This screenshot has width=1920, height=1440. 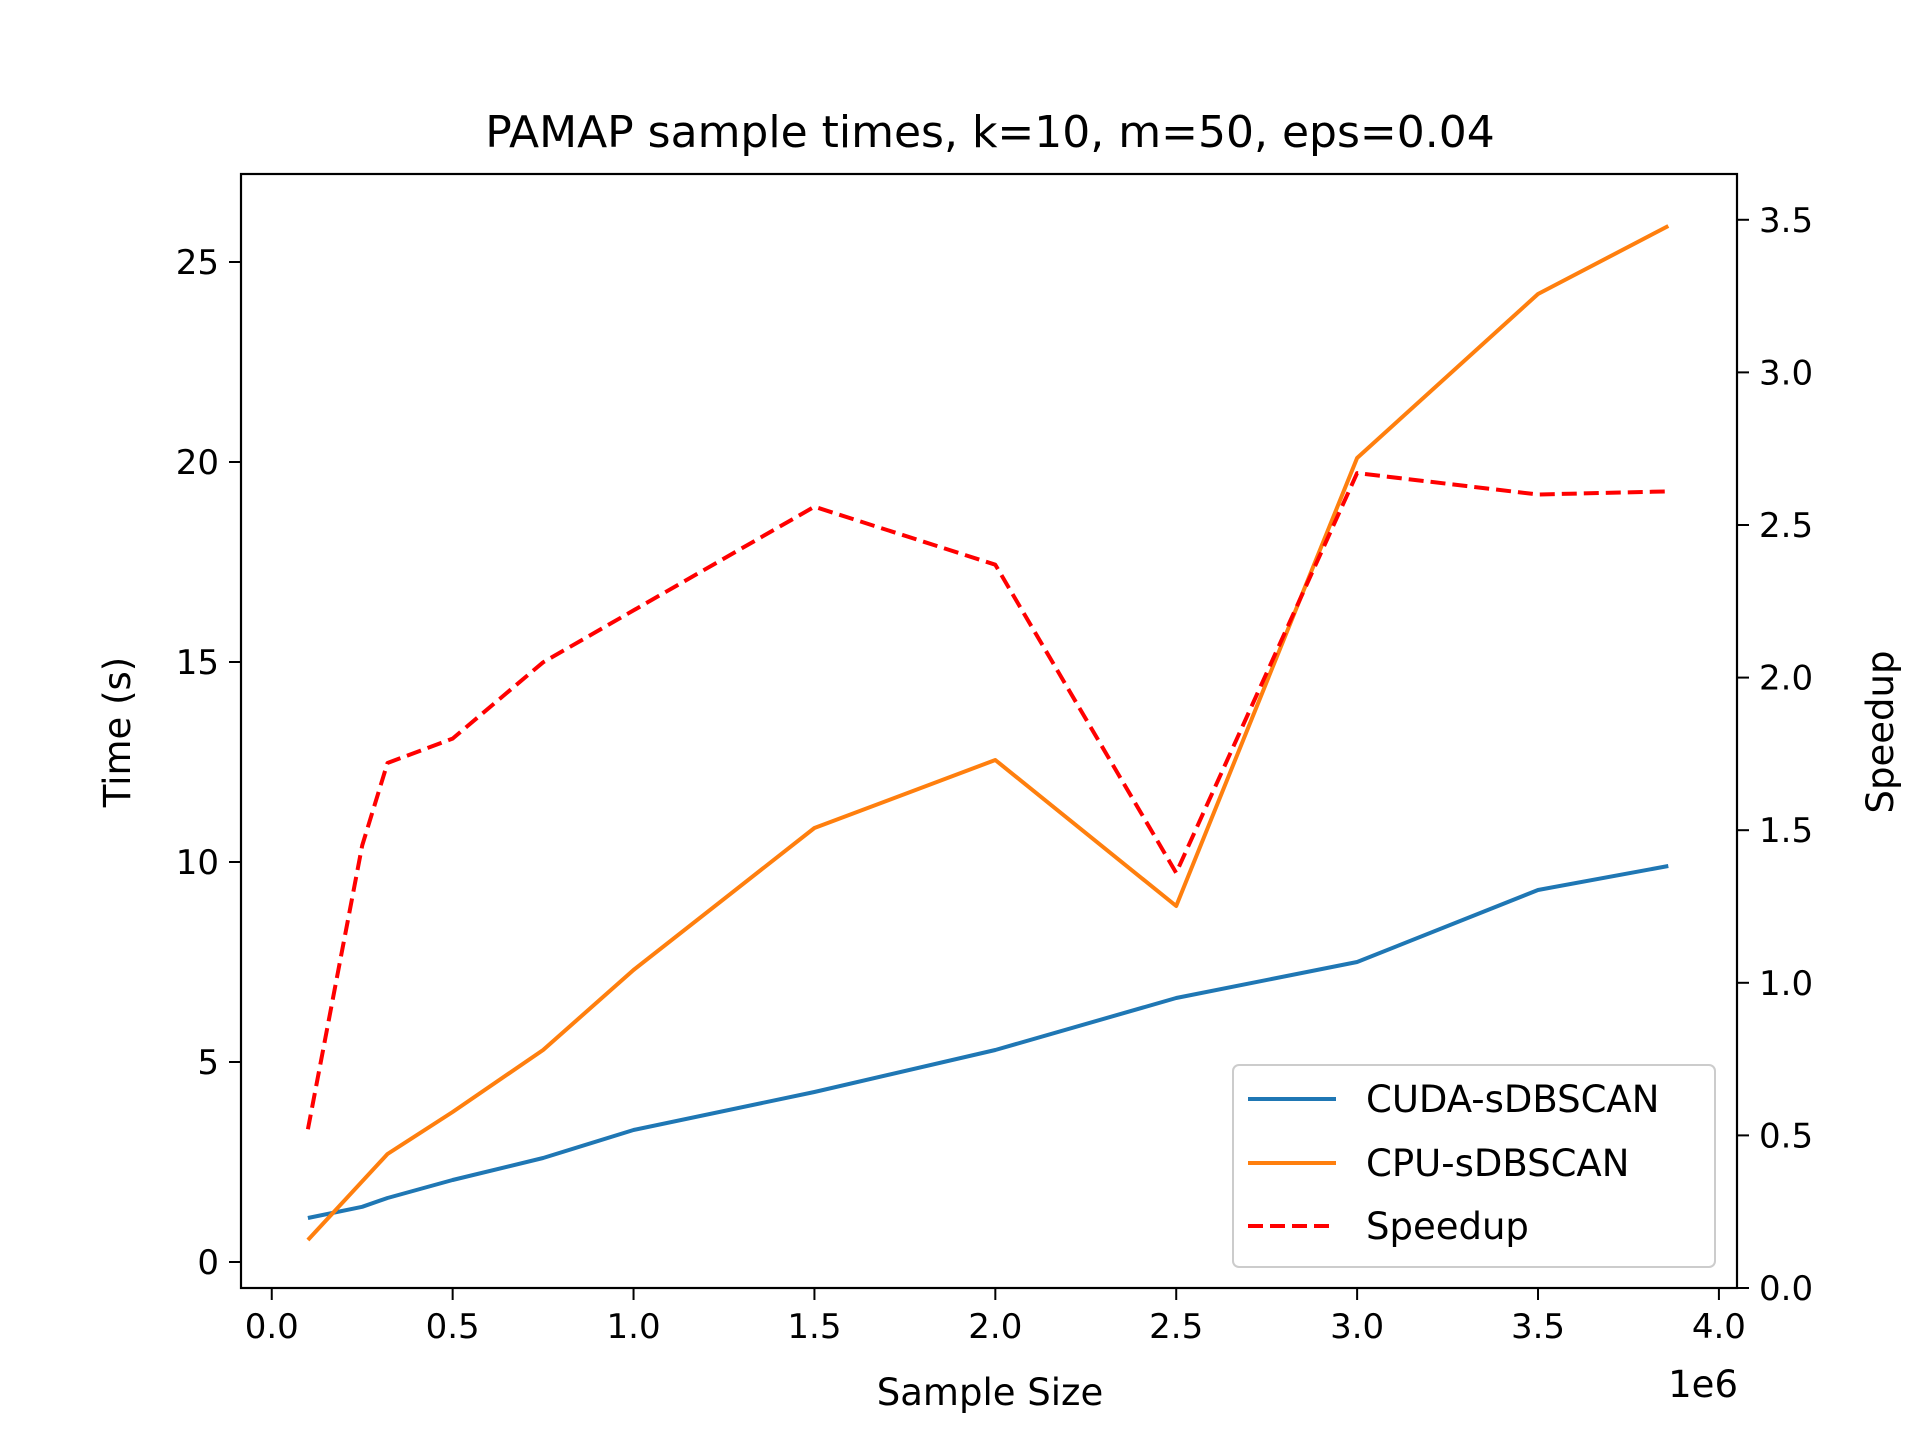 What do you see at coordinates (208, 1063) in the screenshot?
I see `y-tick-label: 5` at bounding box center [208, 1063].